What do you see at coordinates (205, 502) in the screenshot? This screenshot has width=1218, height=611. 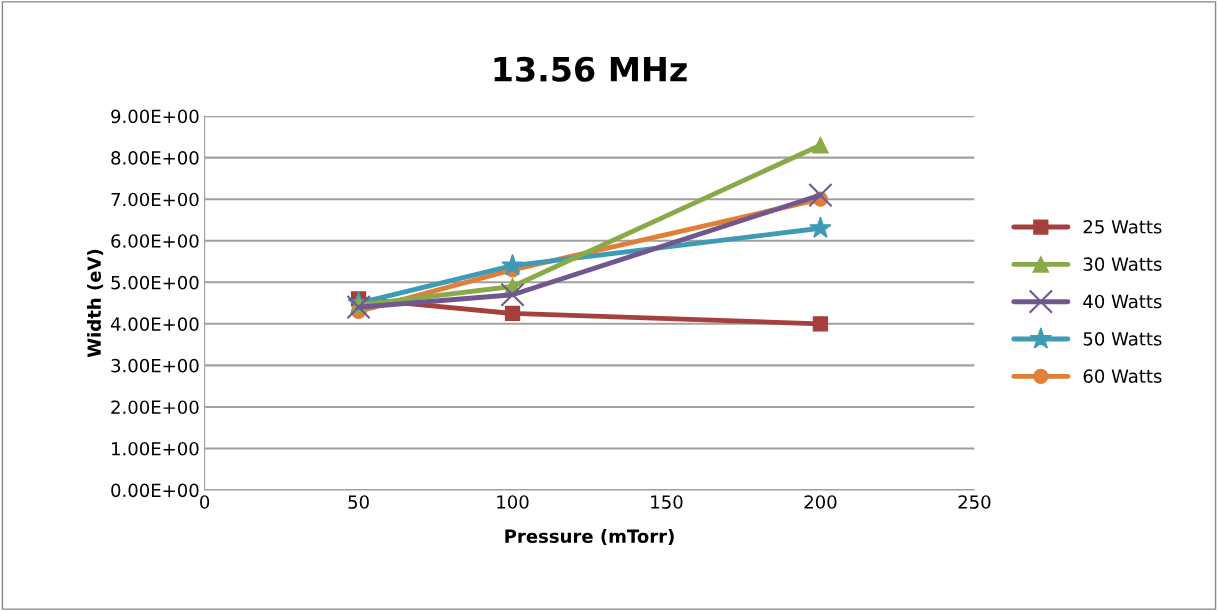 I see `x-tick-label: 0` at bounding box center [205, 502].